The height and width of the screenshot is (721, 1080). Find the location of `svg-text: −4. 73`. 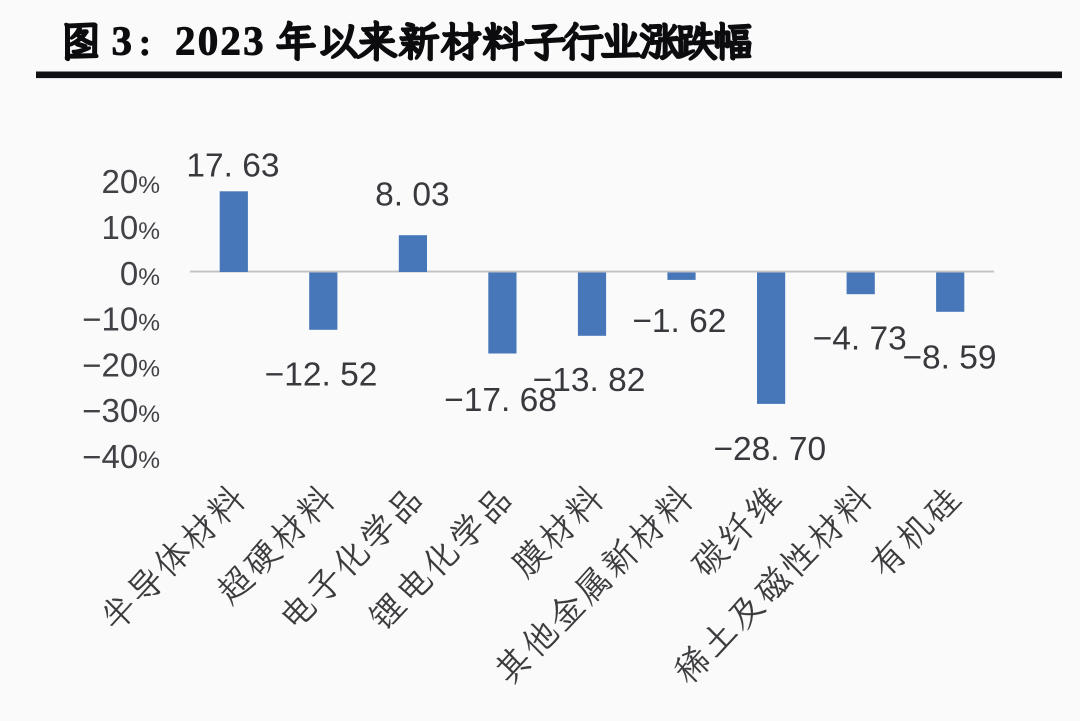

svg-text: −4. 73 is located at coordinates (860, 339).